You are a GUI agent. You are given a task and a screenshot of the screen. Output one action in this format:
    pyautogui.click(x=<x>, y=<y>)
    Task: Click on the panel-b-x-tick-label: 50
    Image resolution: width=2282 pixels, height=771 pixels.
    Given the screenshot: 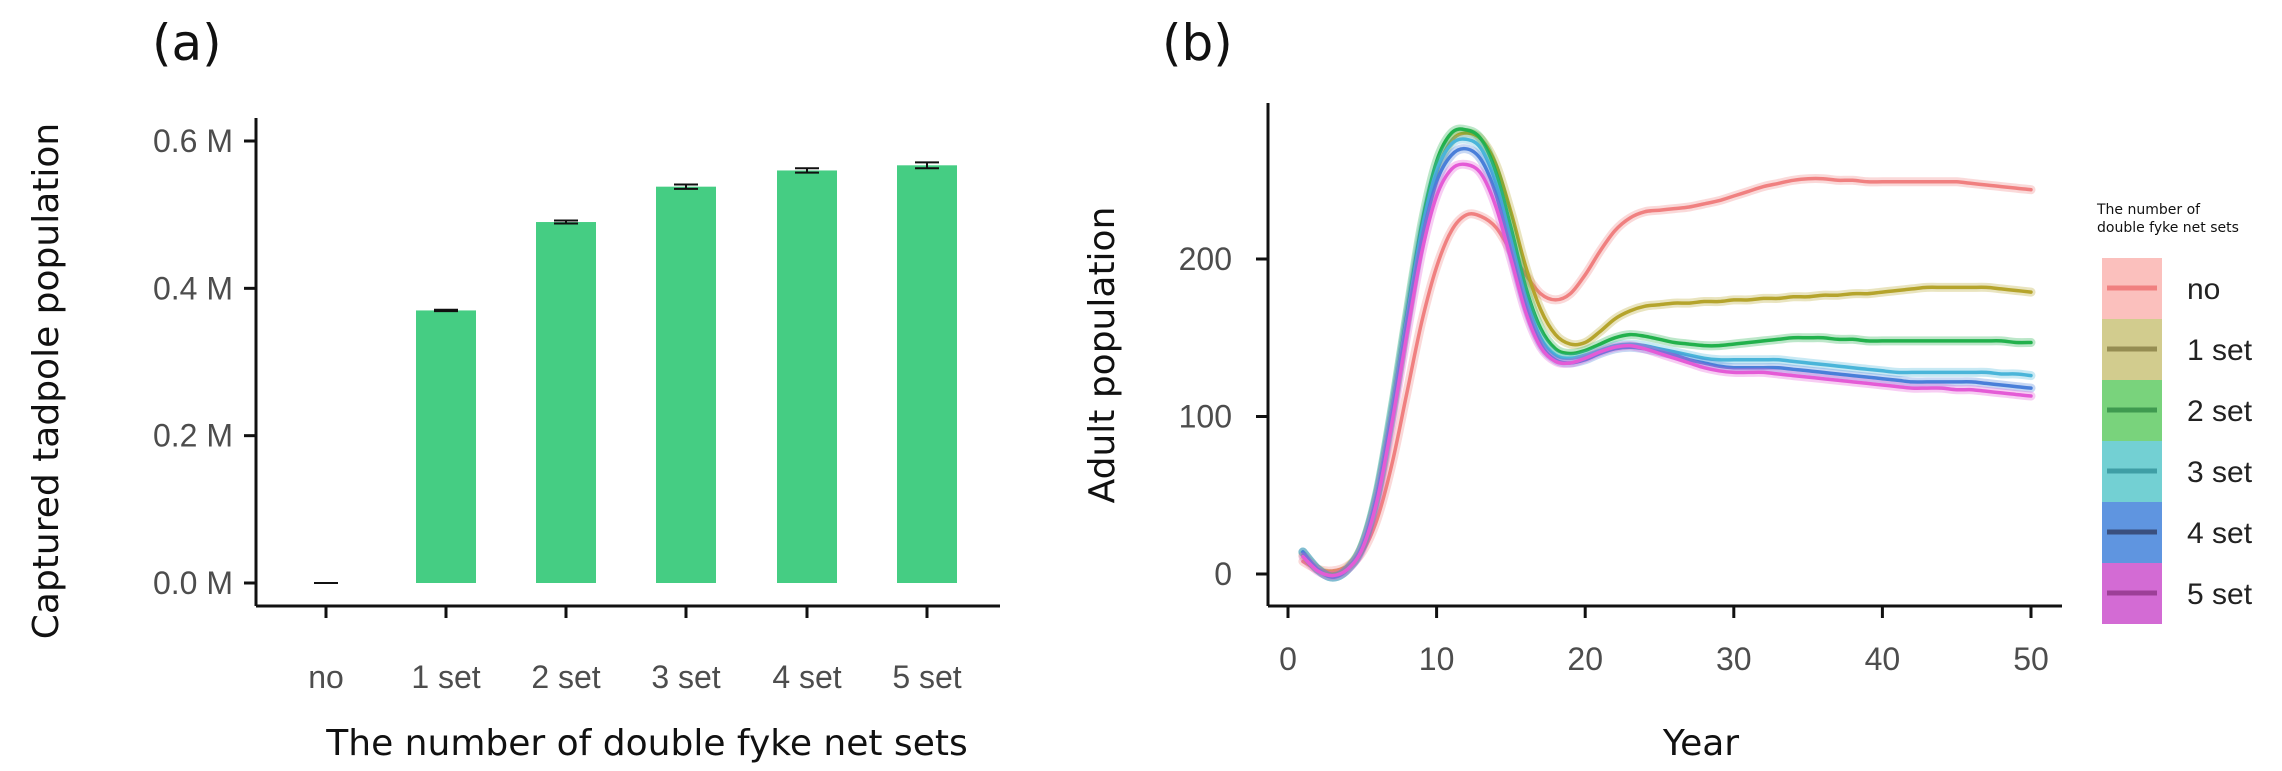 What is the action you would take?
    pyautogui.click(x=2031, y=659)
    